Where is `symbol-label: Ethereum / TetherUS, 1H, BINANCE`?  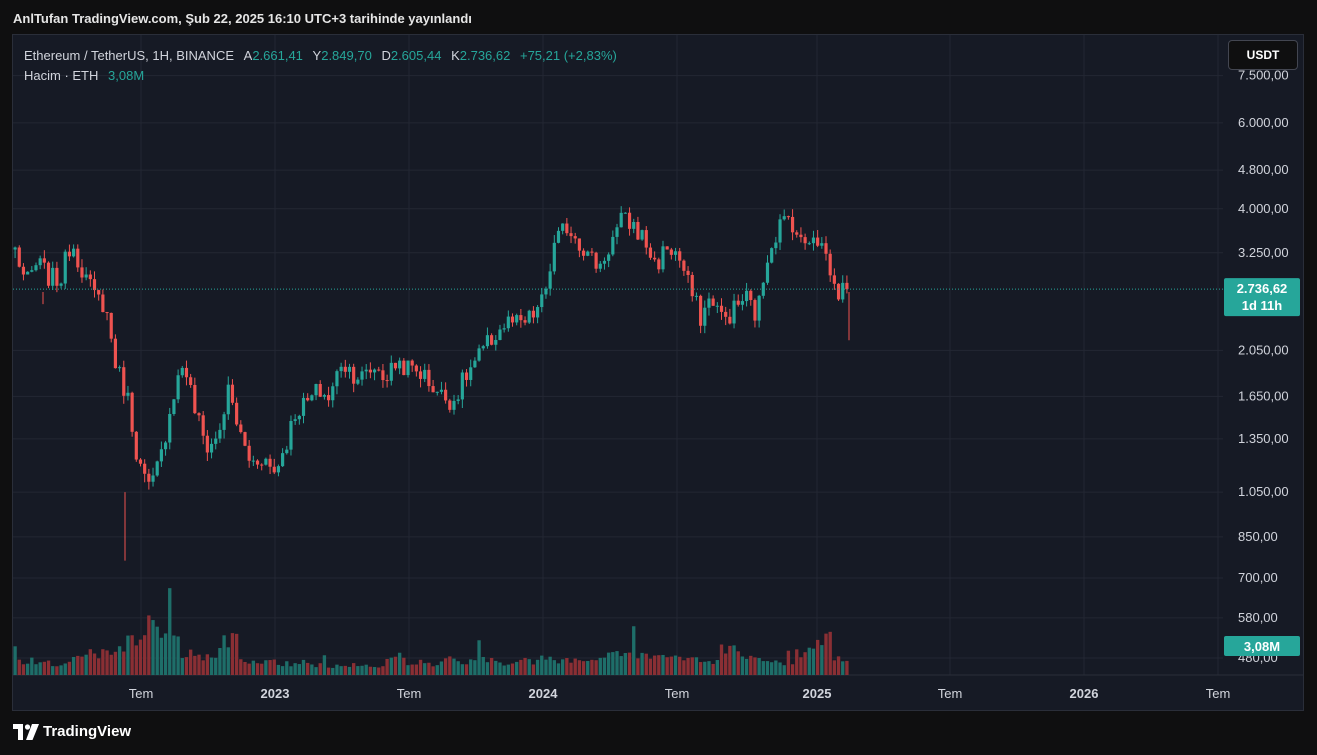
symbol-label: Ethereum / TetherUS, 1H, BINANCE is located at coordinates (129, 55).